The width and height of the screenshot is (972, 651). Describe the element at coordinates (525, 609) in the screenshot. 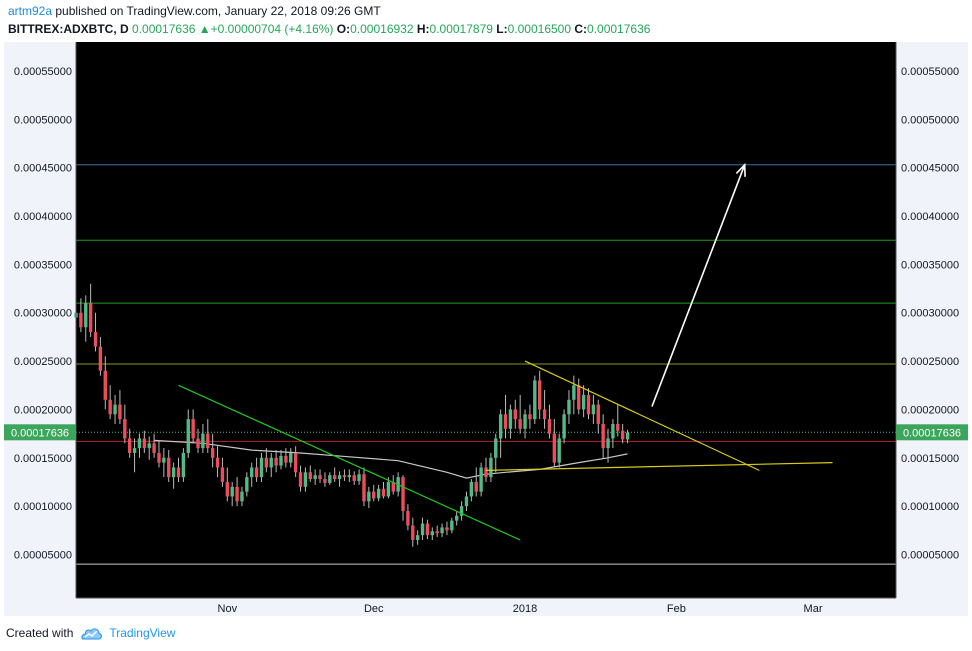

I see `x-tick-label: 2018` at that location.